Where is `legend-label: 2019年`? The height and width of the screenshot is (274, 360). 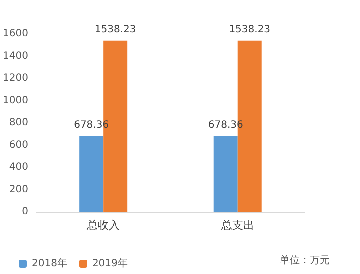 legend-label: 2019年 is located at coordinates (110, 264).